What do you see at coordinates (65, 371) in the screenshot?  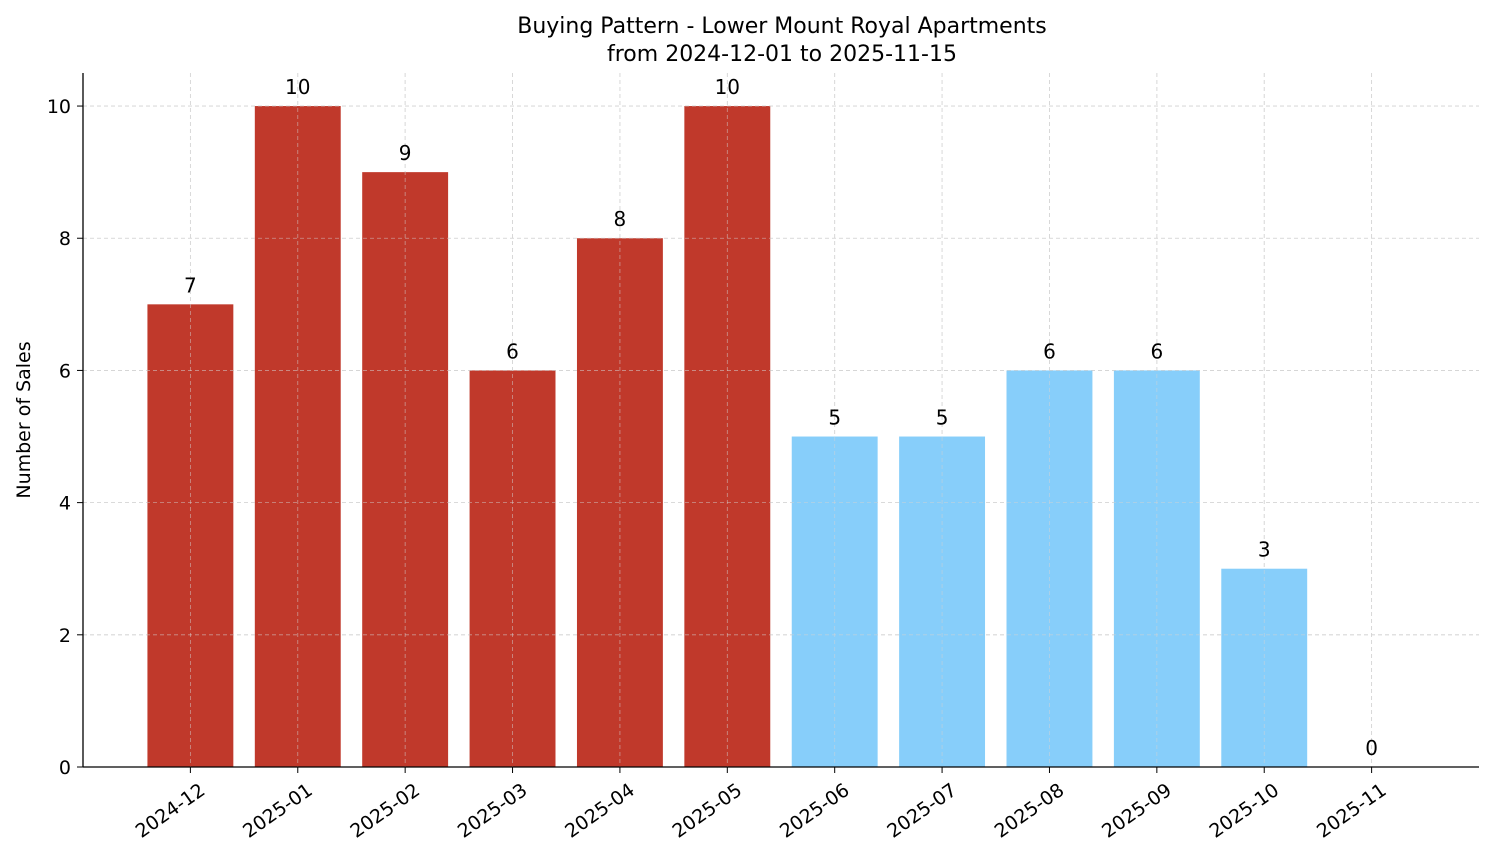 I see `y-tick-label: 6` at bounding box center [65, 371].